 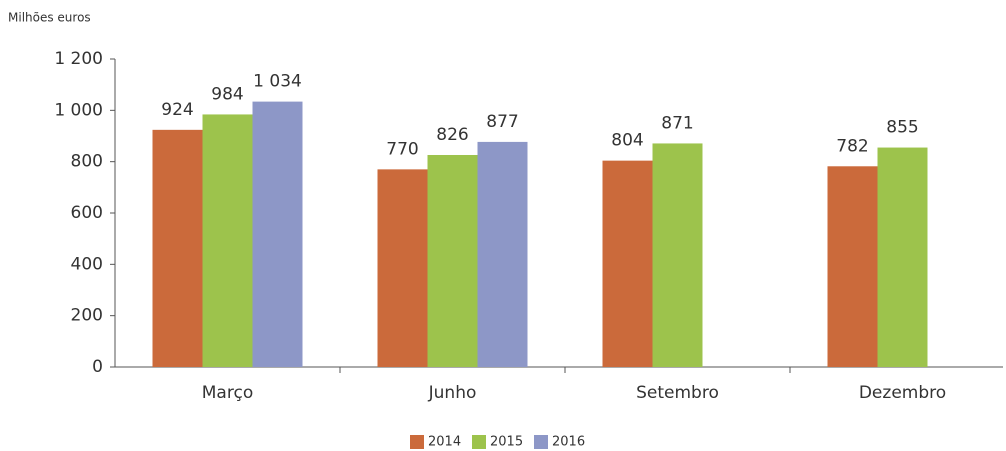 I want to click on data-label: 984, so click(x=227, y=94).